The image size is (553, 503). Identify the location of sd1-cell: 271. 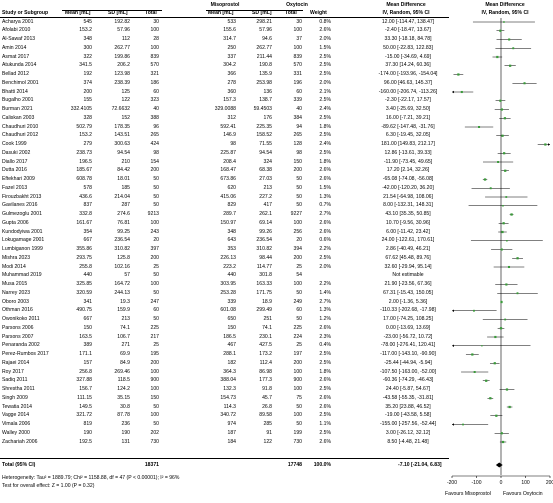
(126, 345).